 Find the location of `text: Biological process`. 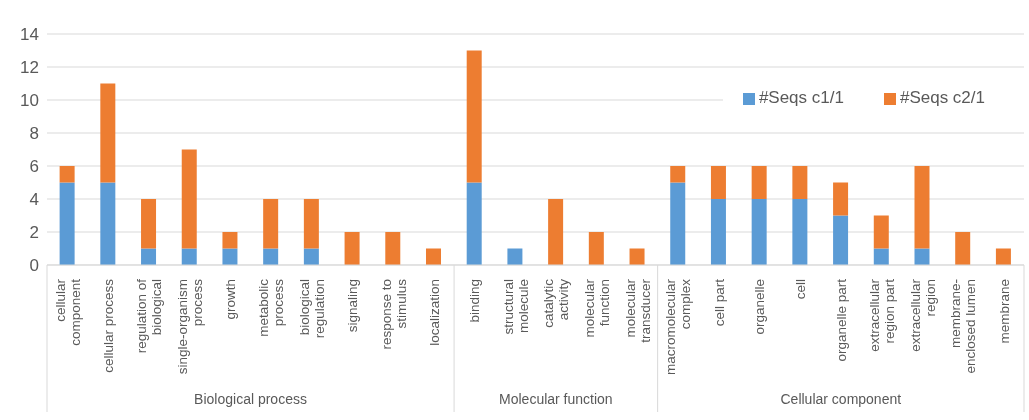

text: Biological process is located at coordinates (250, 399).